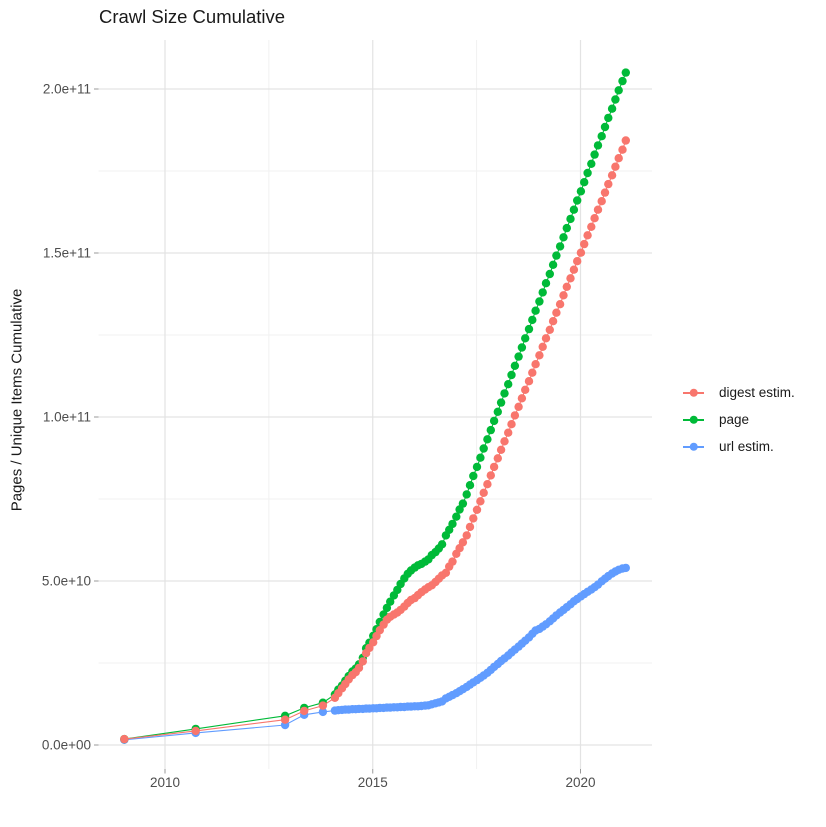  I want to click on legend: digest estim. page url estim., so click(739, 419).